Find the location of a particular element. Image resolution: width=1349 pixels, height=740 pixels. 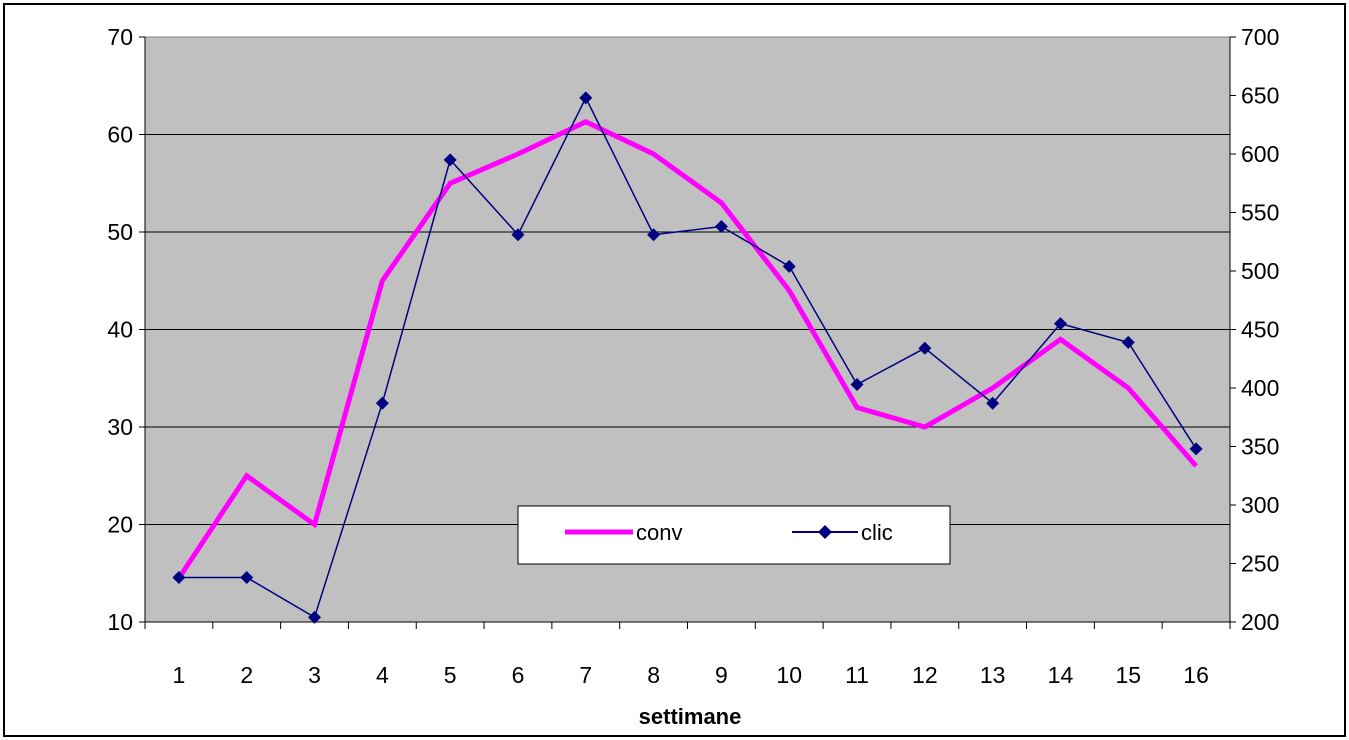

x-tick-label: 10 is located at coordinates (789, 675).